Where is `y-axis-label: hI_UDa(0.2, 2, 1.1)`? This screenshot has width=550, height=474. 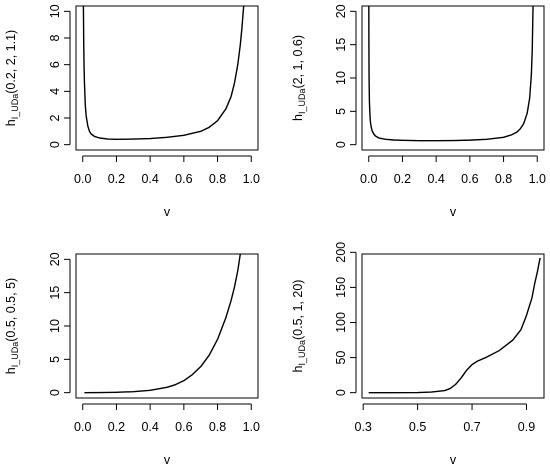
y-axis-label: hI_UDa(0.2, 2, 1.1) is located at coordinates (12, 78).